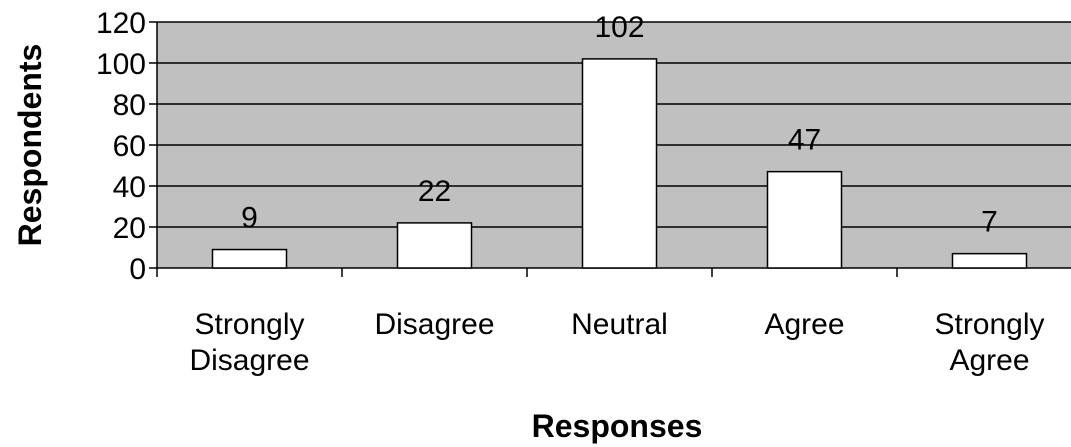 Image resolution: width=1071 pixels, height=447 pixels. What do you see at coordinates (249, 218) in the screenshot?
I see `data-label: 9` at bounding box center [249, 218].